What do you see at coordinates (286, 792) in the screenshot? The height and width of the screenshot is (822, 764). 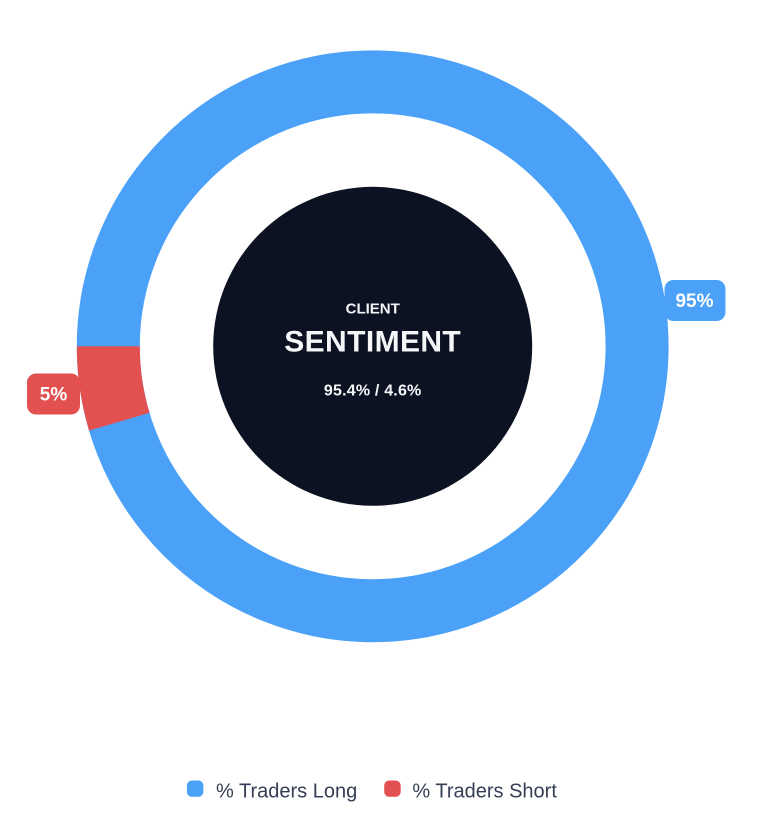 I see `svg-text: % Traders Long` at bounding box center [286, 792].